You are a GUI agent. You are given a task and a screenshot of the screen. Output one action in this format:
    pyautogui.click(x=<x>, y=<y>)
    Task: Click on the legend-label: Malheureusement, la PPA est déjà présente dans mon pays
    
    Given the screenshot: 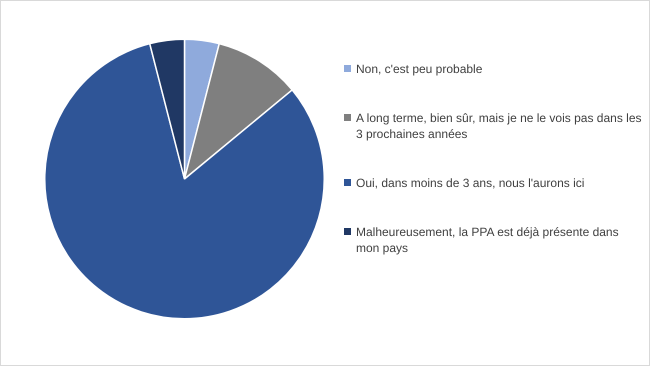 What is the action you would take?
    pyautogui.click(x=488, y=240)
    